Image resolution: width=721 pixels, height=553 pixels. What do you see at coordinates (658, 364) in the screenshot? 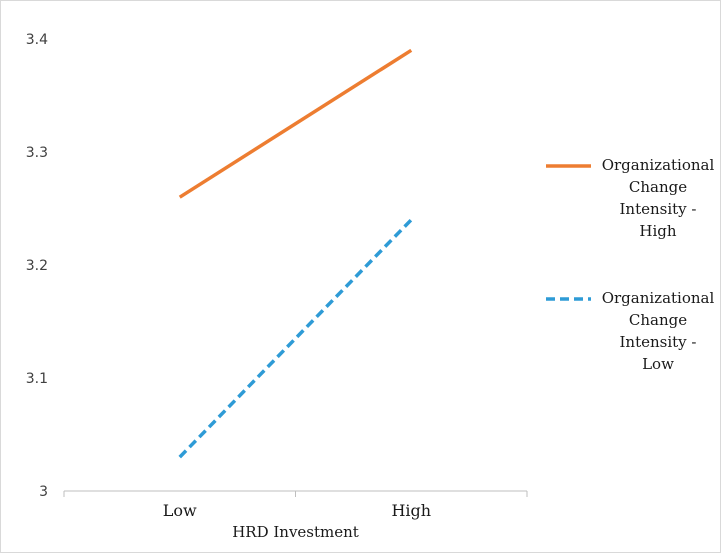
I see `legend-label-line: Low` at bounding box center [658, 364].